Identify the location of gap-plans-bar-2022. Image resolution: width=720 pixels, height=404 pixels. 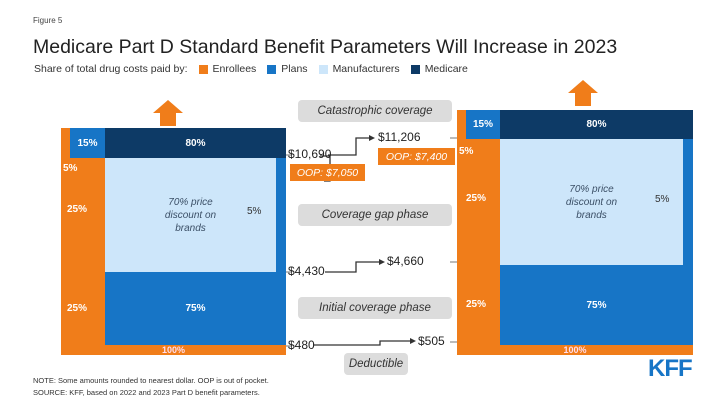
(281, 215).